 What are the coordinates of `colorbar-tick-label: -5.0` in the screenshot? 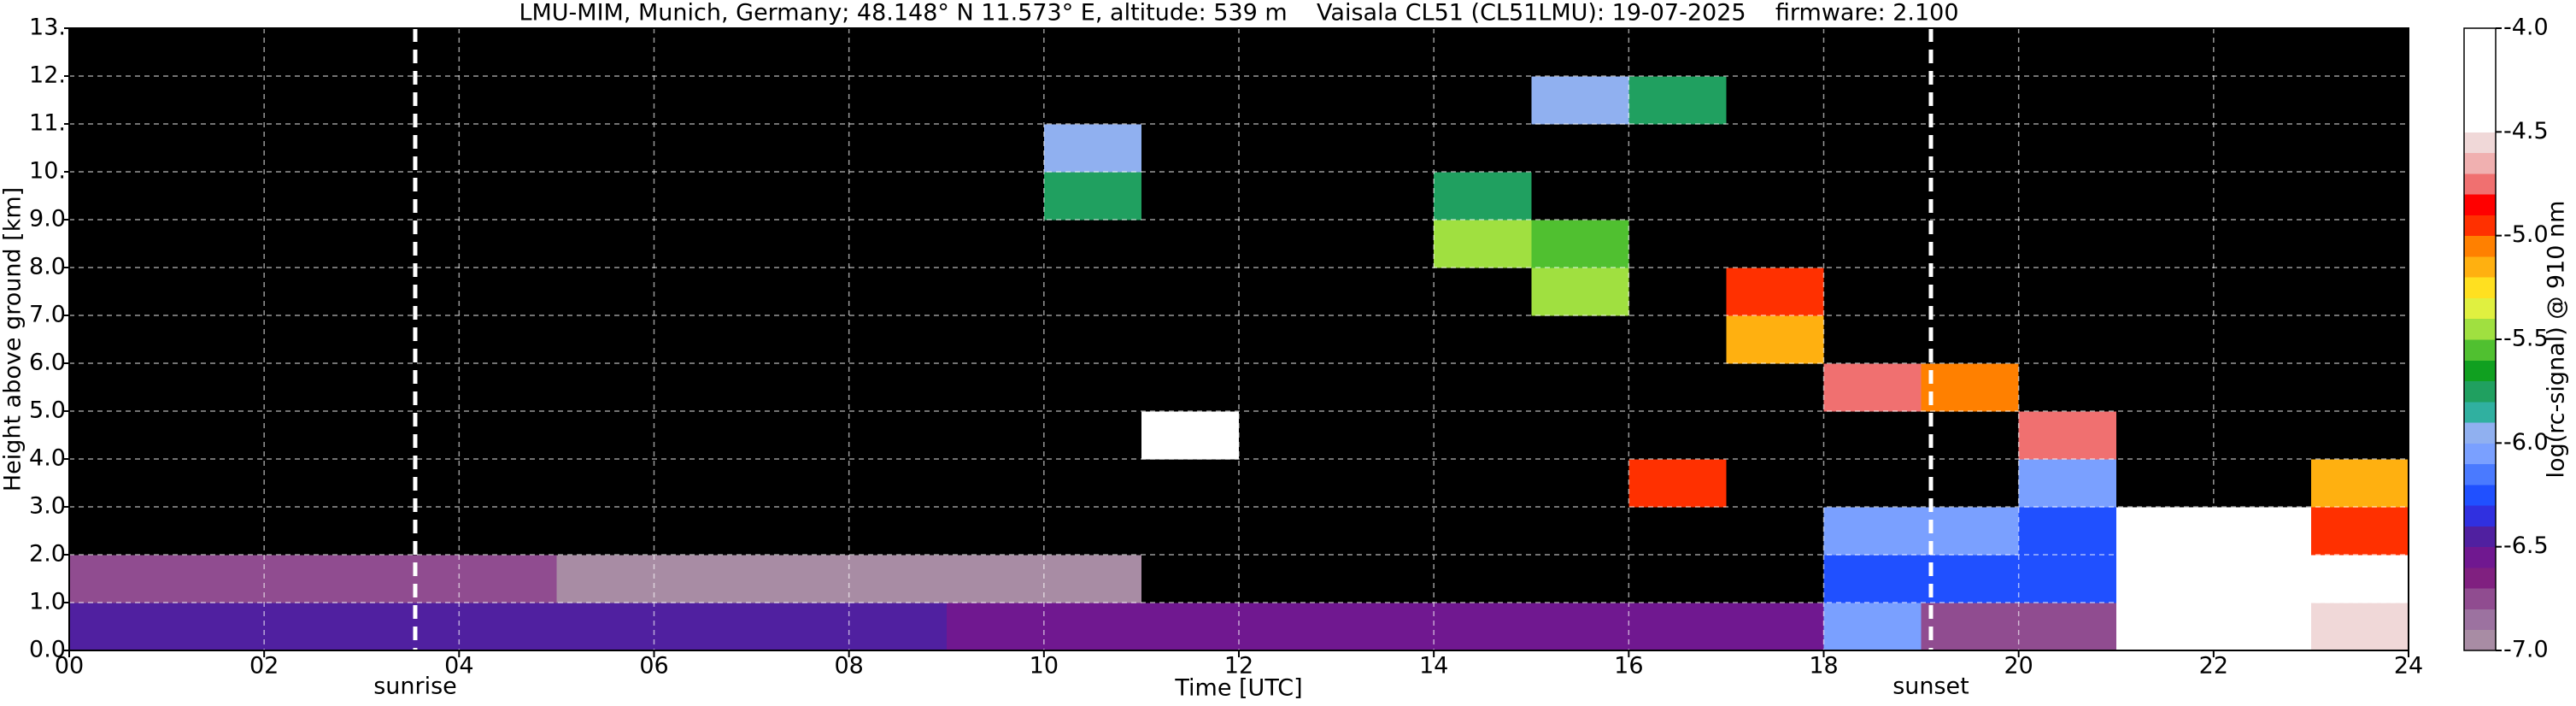 It's located at (2526, 234).